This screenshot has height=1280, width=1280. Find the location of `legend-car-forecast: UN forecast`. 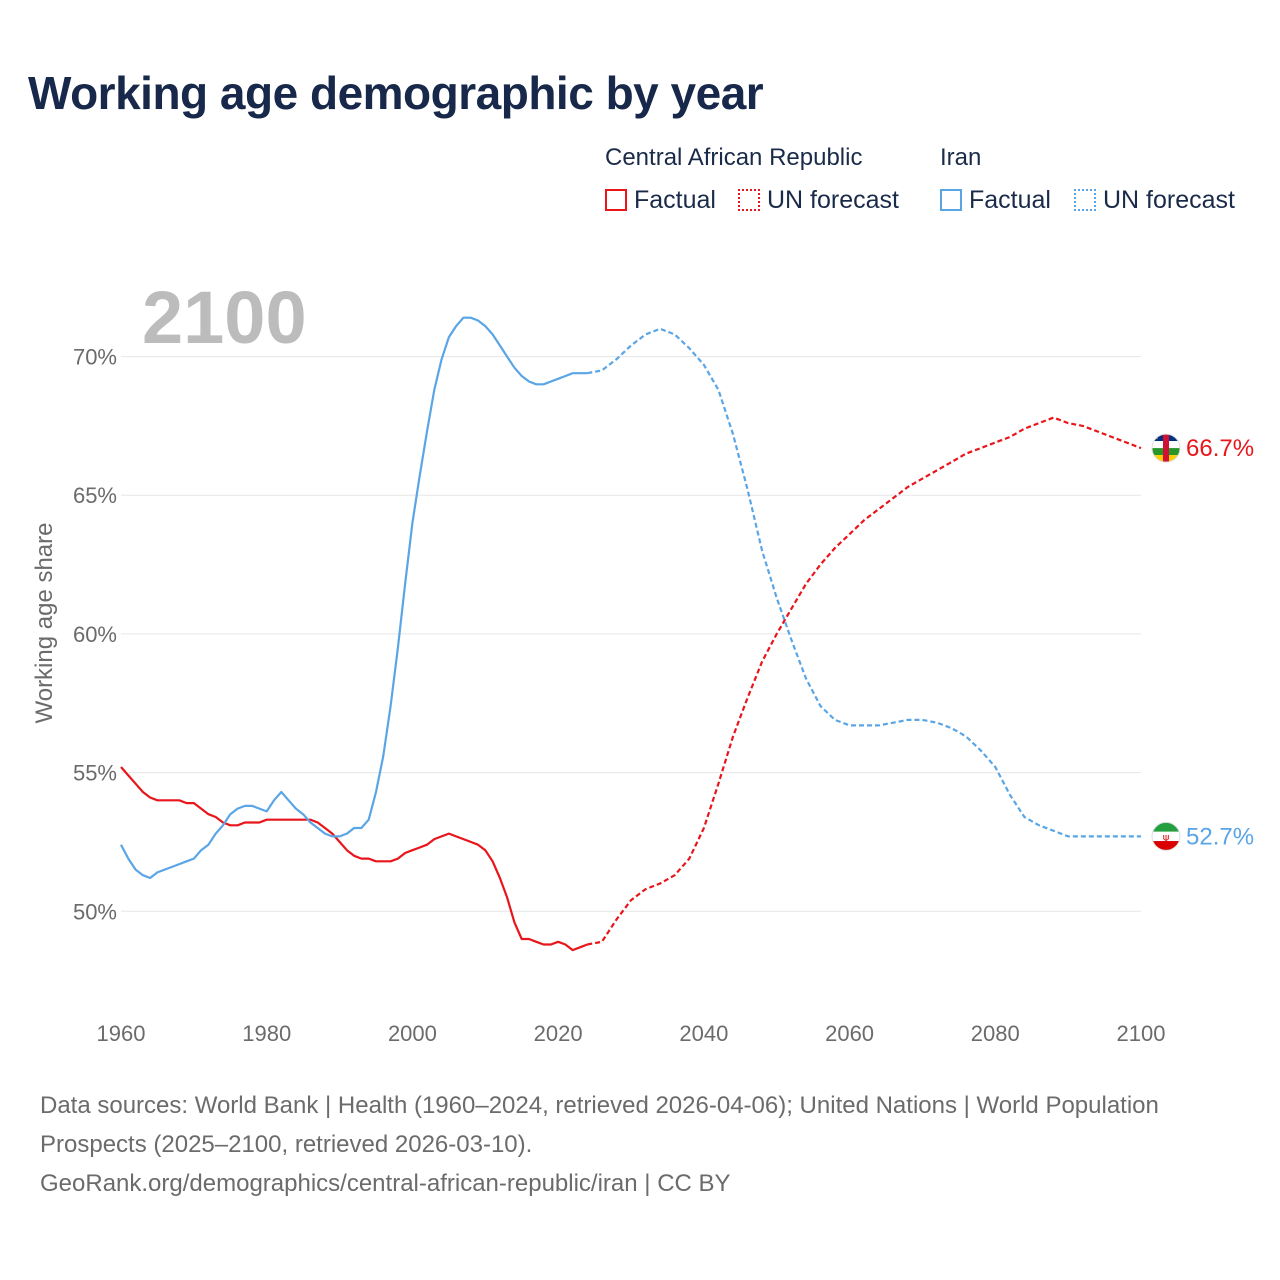

legend-car-forecast: UN forecast is located at coordinates (818, 200).